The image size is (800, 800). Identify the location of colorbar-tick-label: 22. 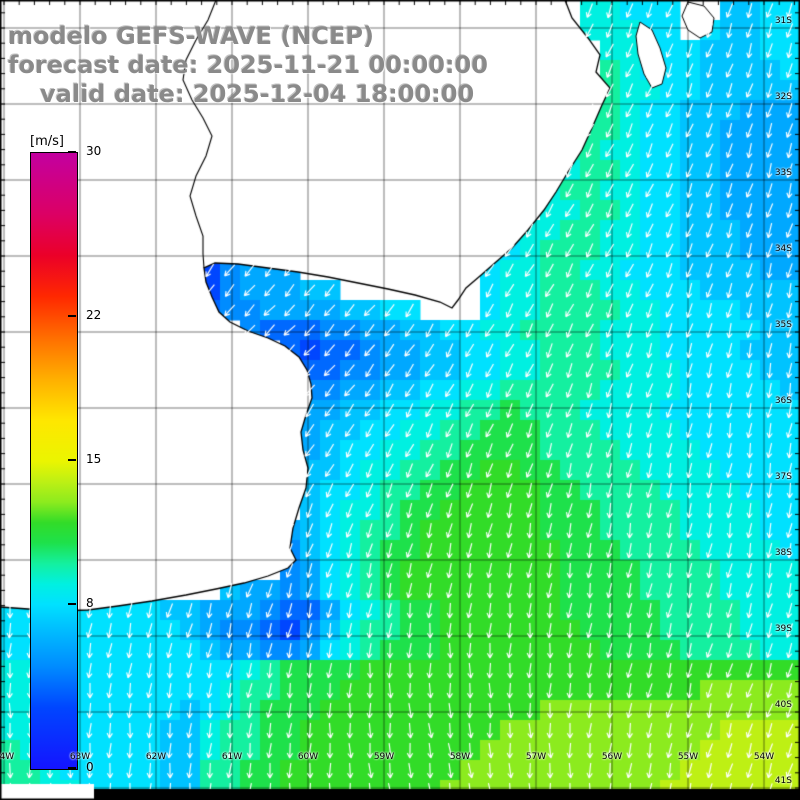
(94, 315).